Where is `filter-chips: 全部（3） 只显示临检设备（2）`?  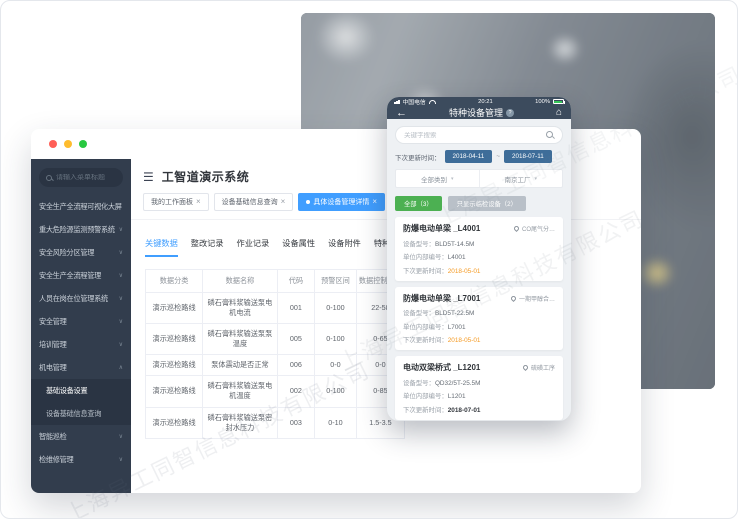
filter-chips: 全部（3） 只显示临检设备（2） is located at coordinates (479, 203).